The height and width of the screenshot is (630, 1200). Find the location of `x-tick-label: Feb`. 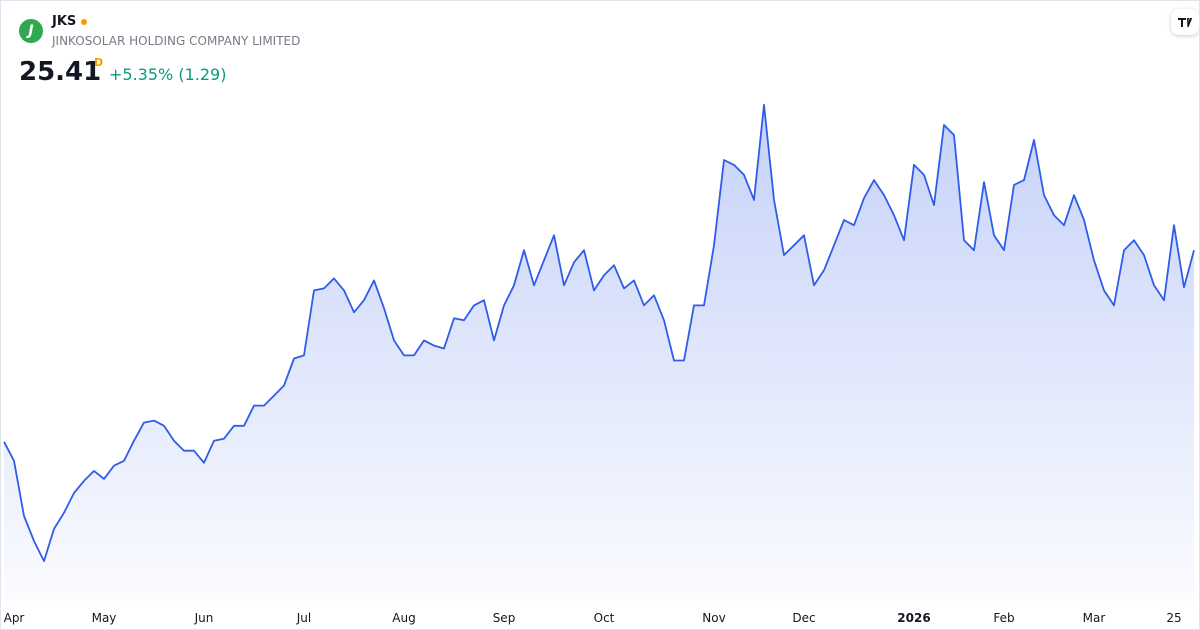

x-tick-label: Feb is located at coordinates (1003, 618).